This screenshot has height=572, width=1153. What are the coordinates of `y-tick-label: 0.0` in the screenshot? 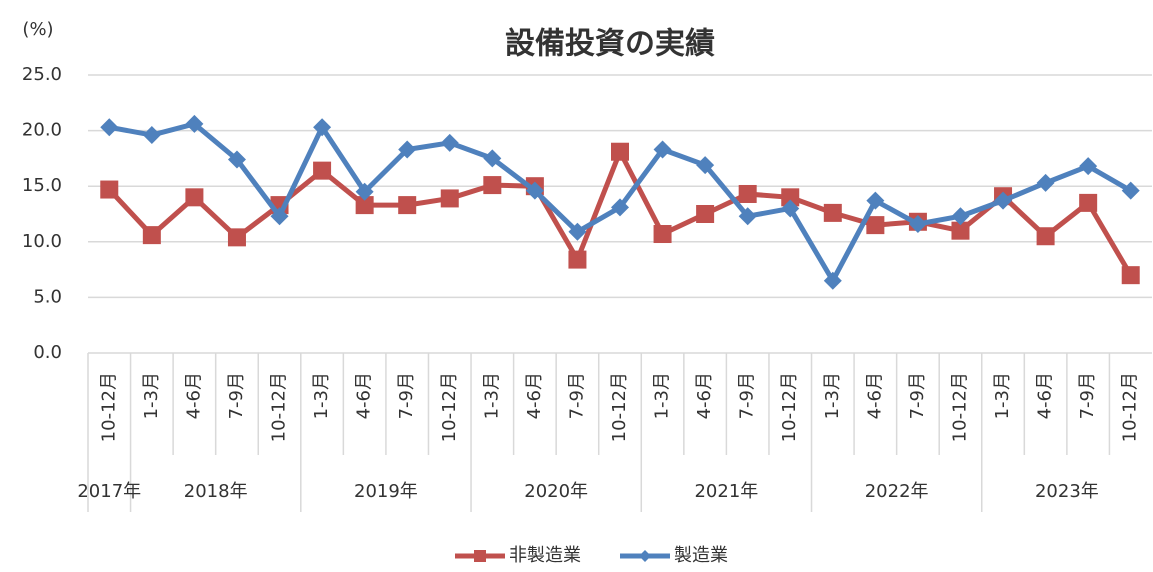 It's located at (47, 352).